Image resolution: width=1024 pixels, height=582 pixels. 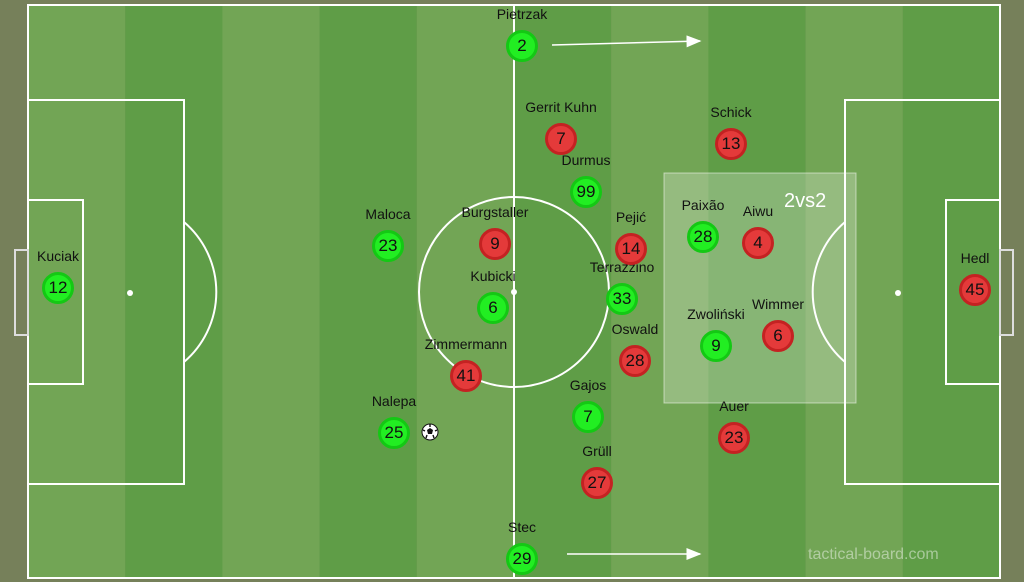 I want to click on player-number: 4, so click(x=758, y=243).